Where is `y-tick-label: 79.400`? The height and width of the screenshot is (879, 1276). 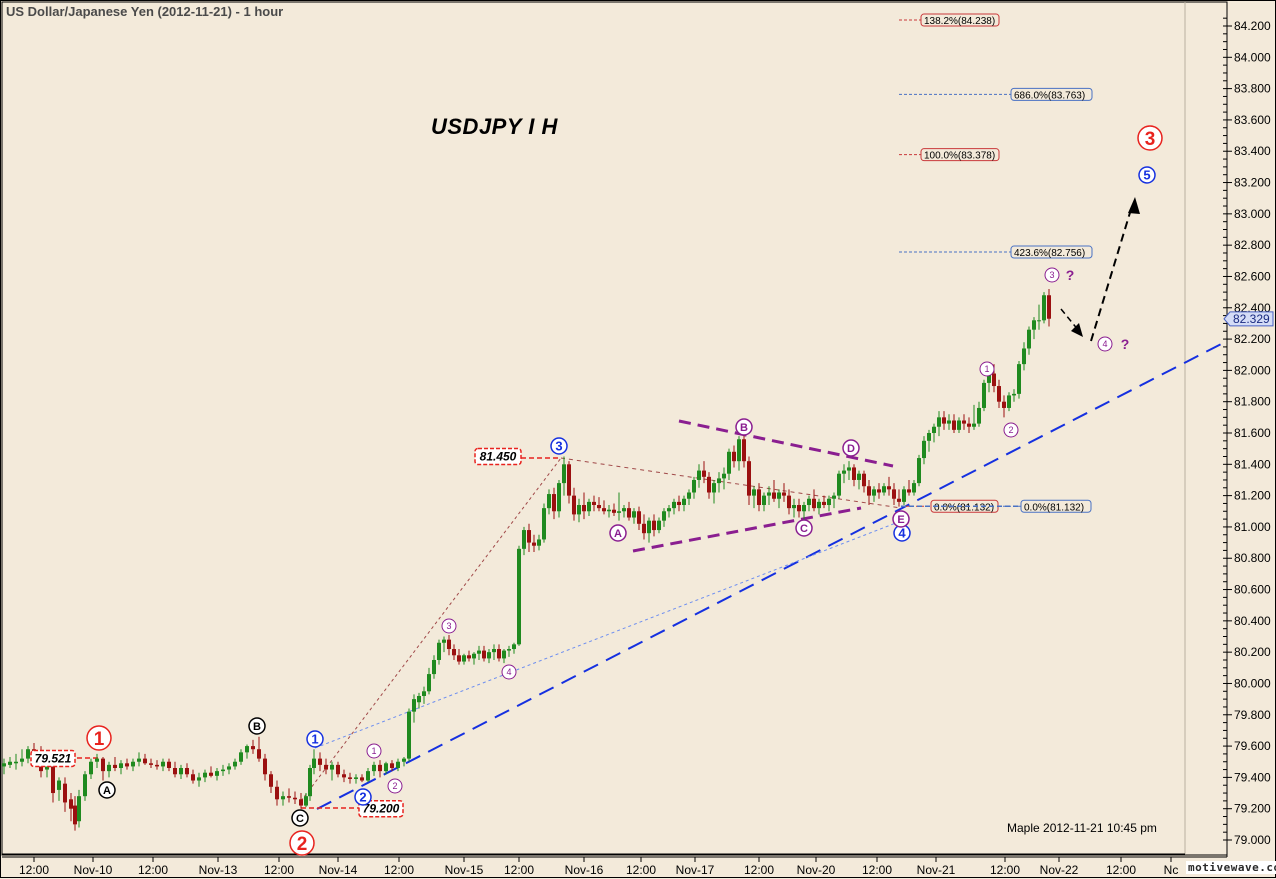 y-tick-label: 79.400 is located at coordinates (1252, 777).